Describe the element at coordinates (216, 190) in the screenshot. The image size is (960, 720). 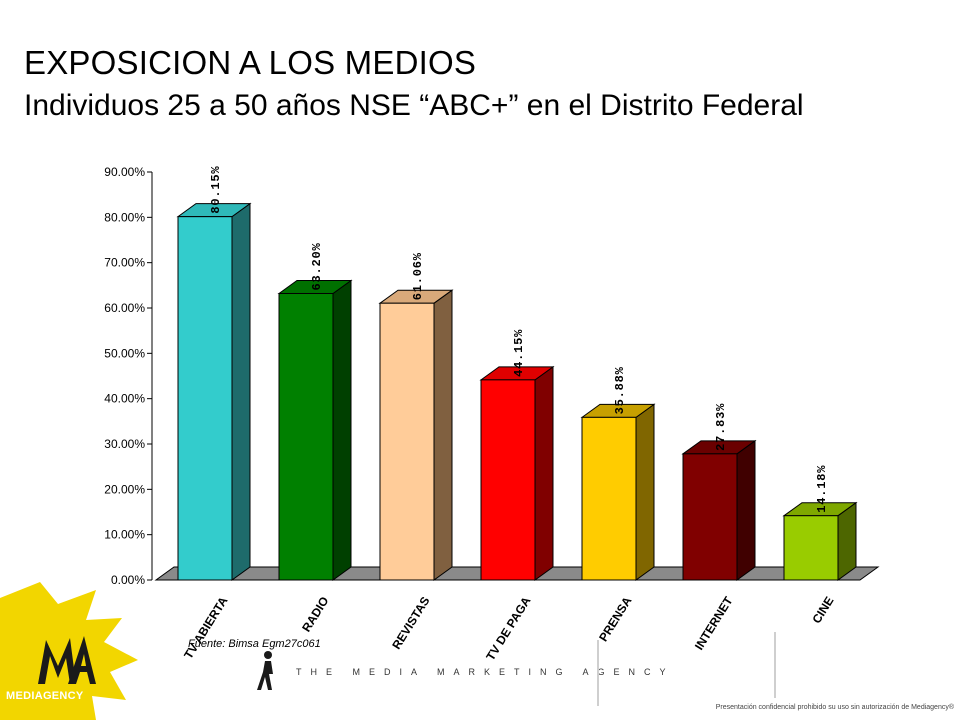
I see `data-label: 80.15%` at that location.